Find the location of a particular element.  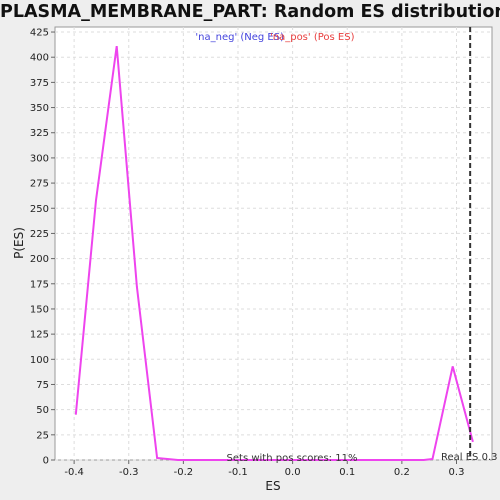

y-tick-label: 175 is located at coordinates (39, 284).